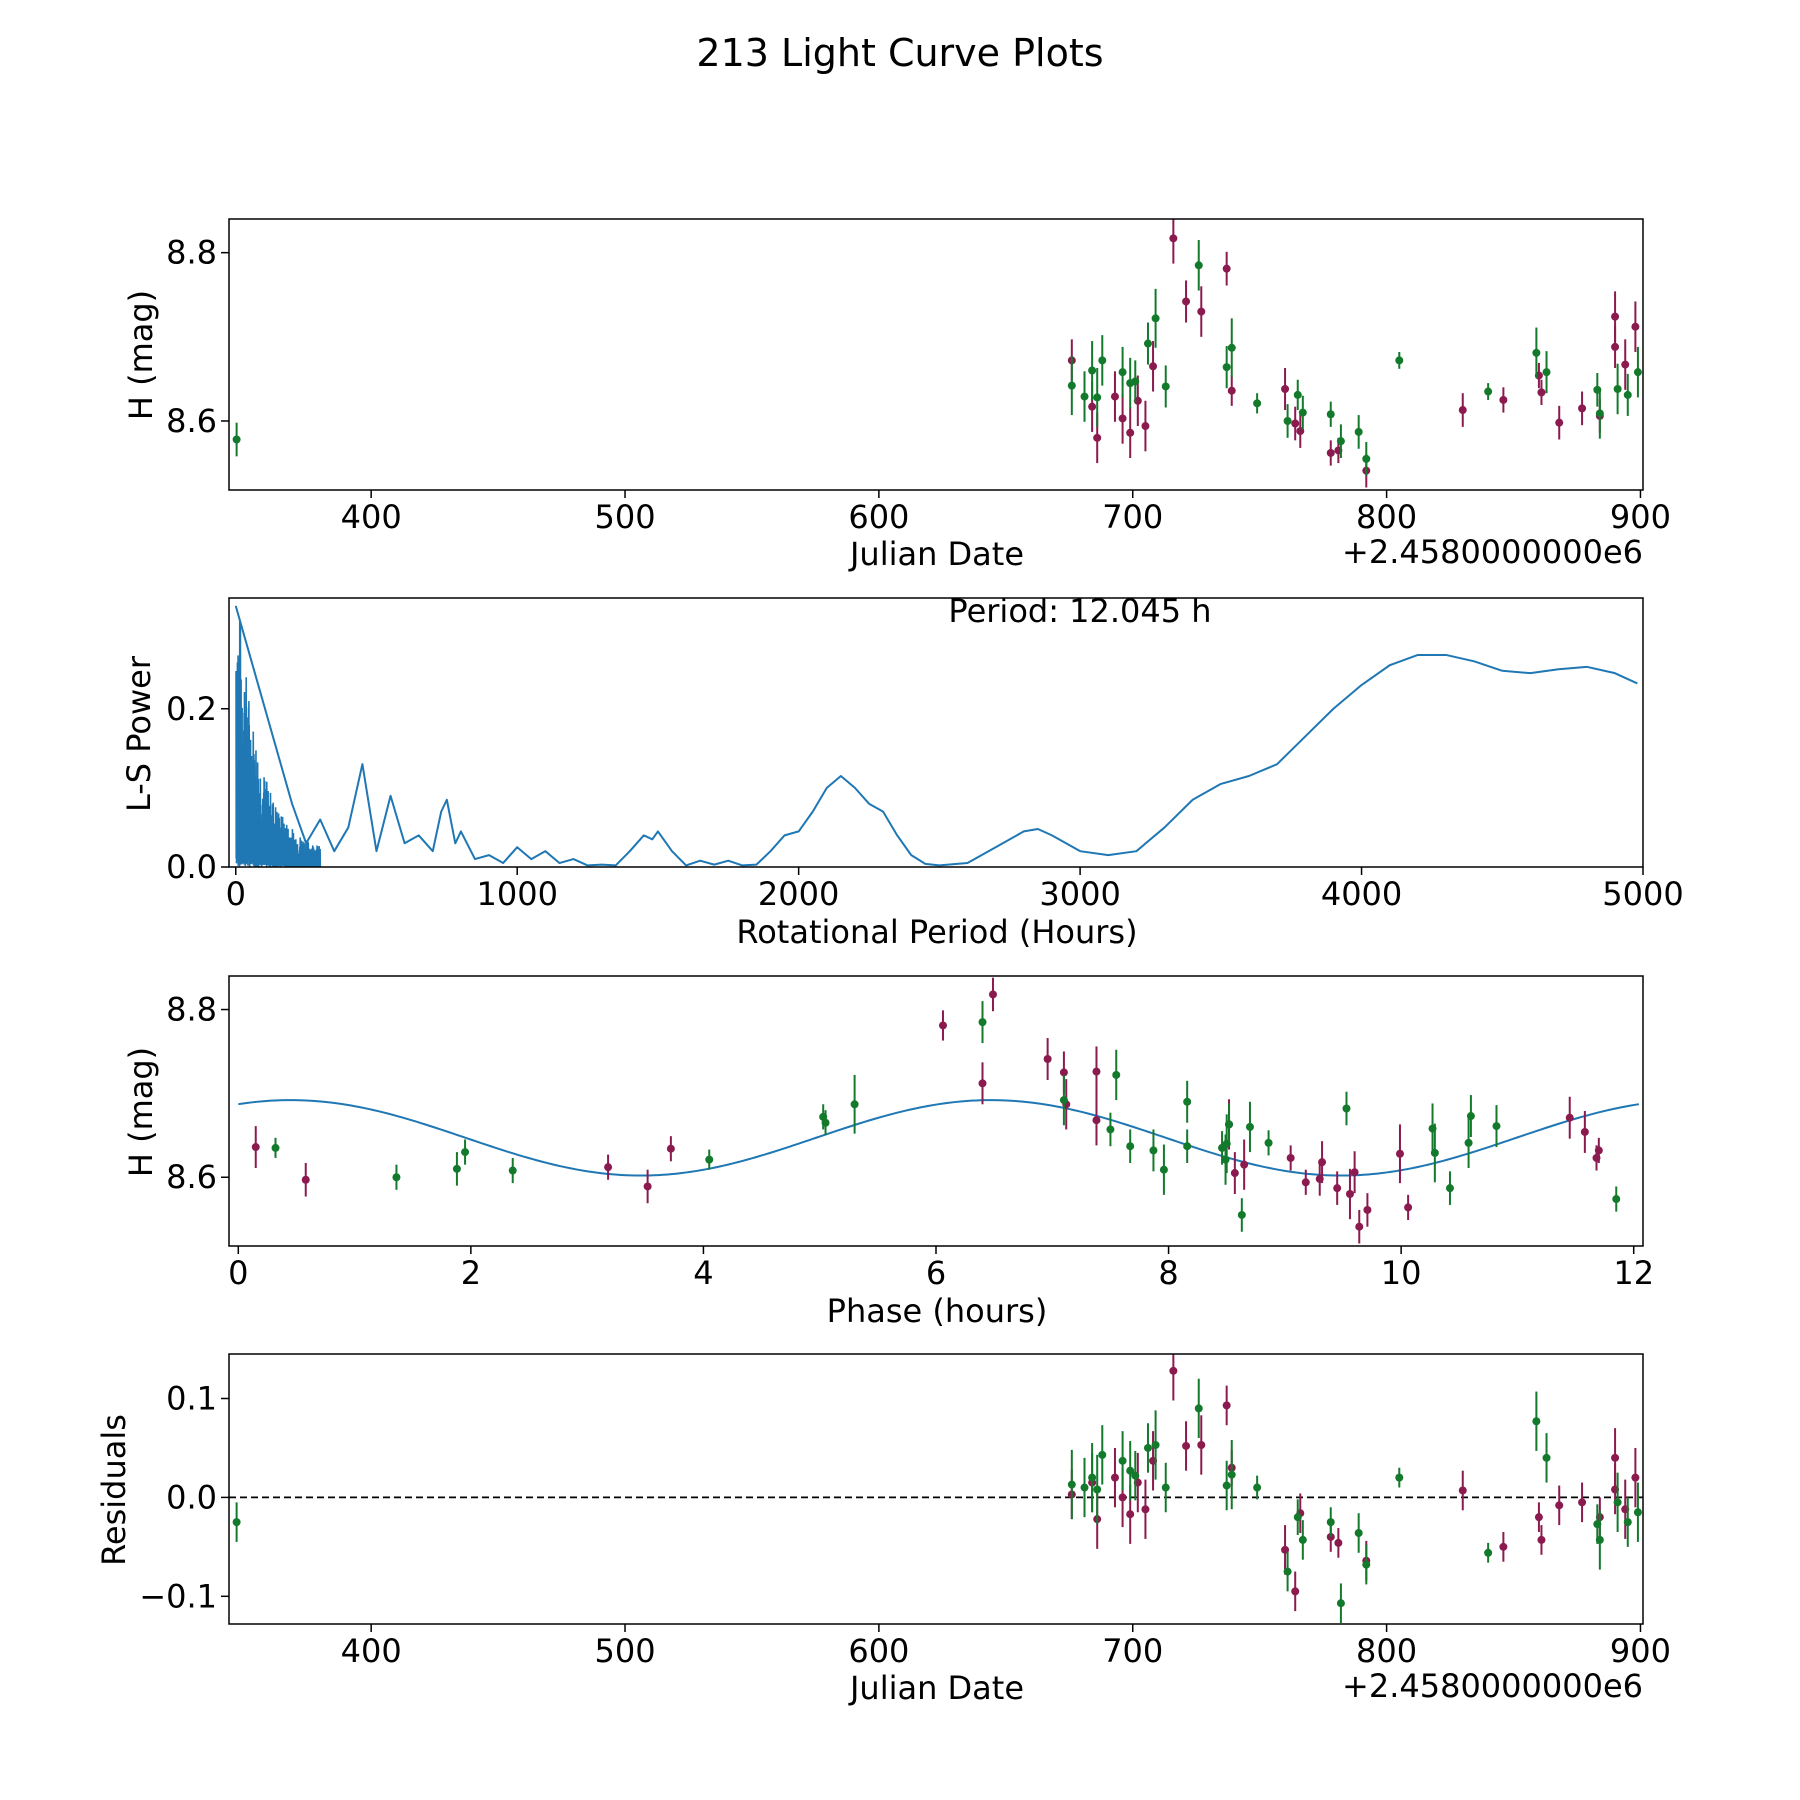  I want to click on panel4-axes-frame, so click(936, 1489).